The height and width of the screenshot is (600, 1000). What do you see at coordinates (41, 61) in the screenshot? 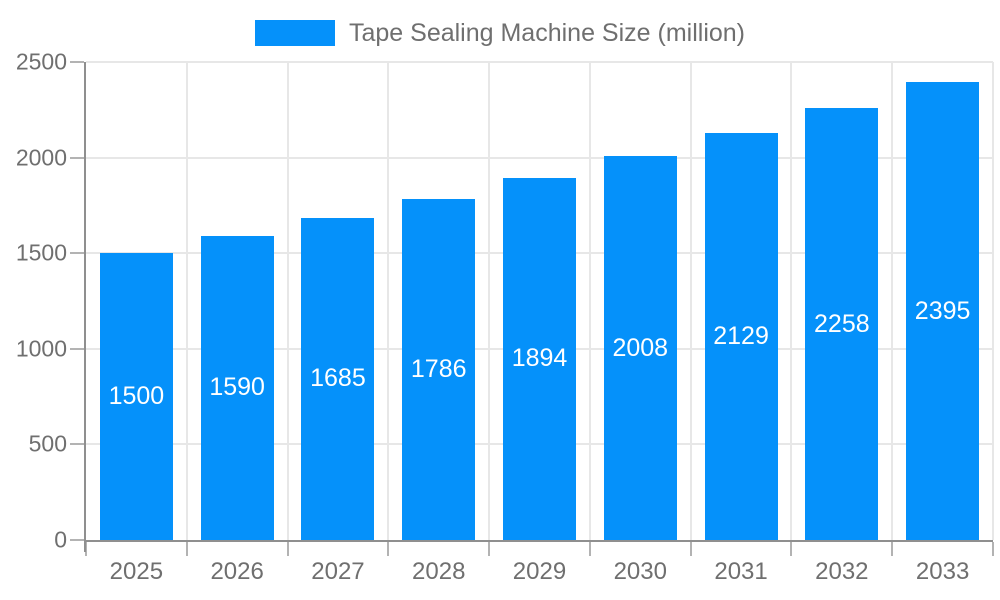
I see `y-tick-label: 2500` at bounding box center [41, 61].